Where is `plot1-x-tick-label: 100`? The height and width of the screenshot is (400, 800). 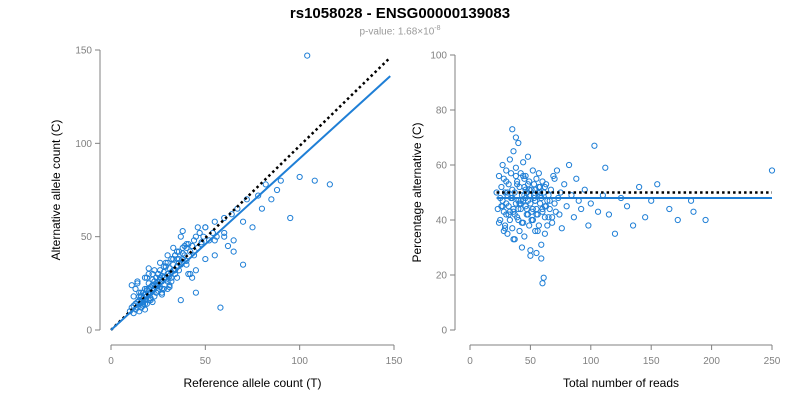
plot1-x-tick-label: 100 is located at coordinates (299, 361).